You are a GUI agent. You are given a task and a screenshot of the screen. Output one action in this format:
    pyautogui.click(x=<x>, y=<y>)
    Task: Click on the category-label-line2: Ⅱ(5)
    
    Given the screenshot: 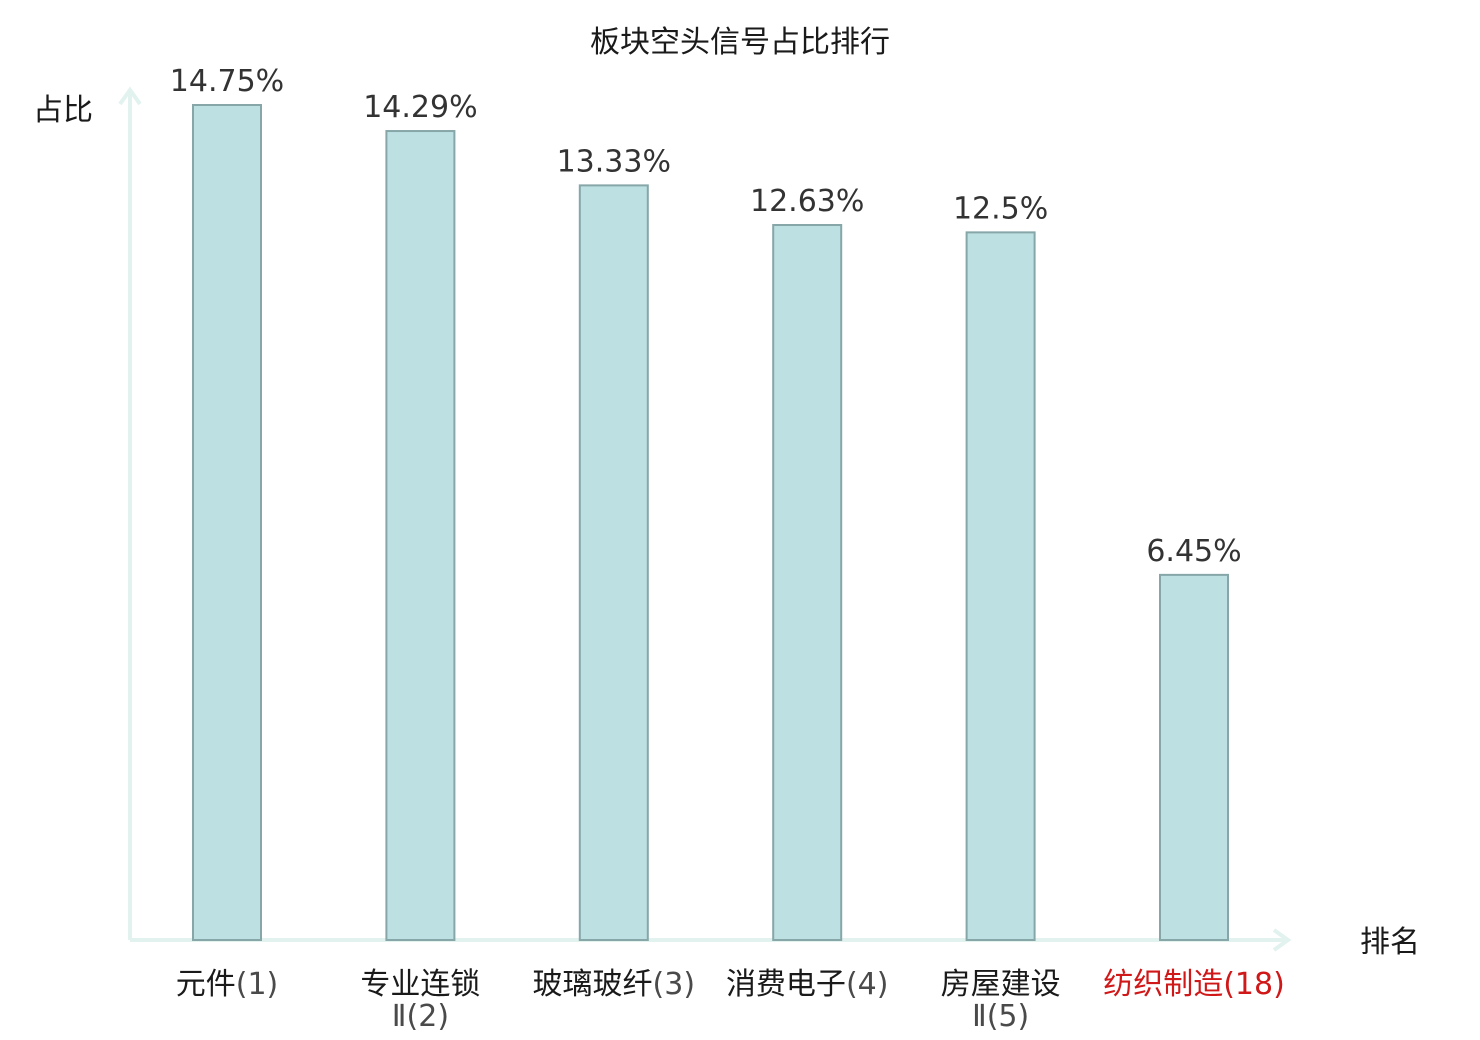 What is the action you would take?
    pyautogui.click(x=1000, y=1016)
    